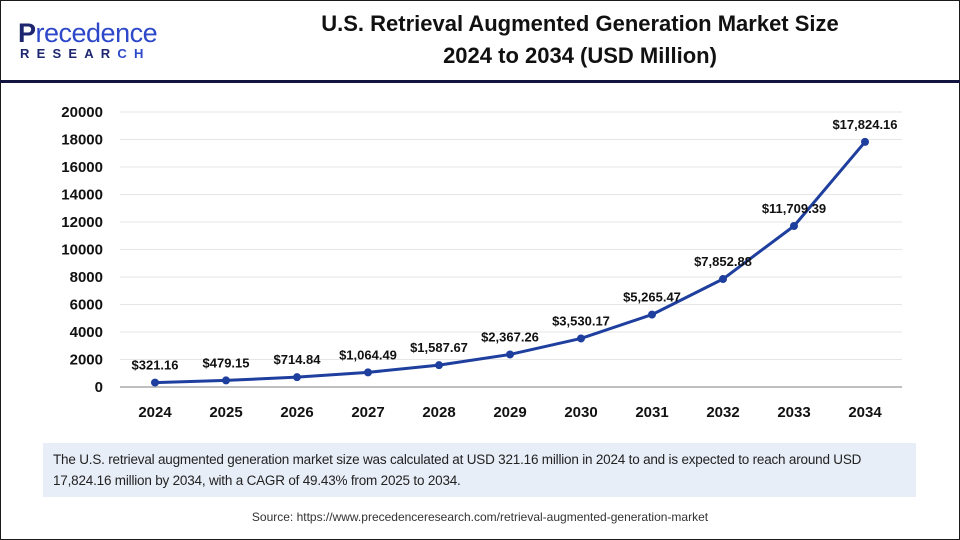 This screenshot has width=960, height=540. What do you see at coordinates (298, 359) in the screenshot?
I see `data-label: $714.84` at bounding box center [298, 359].